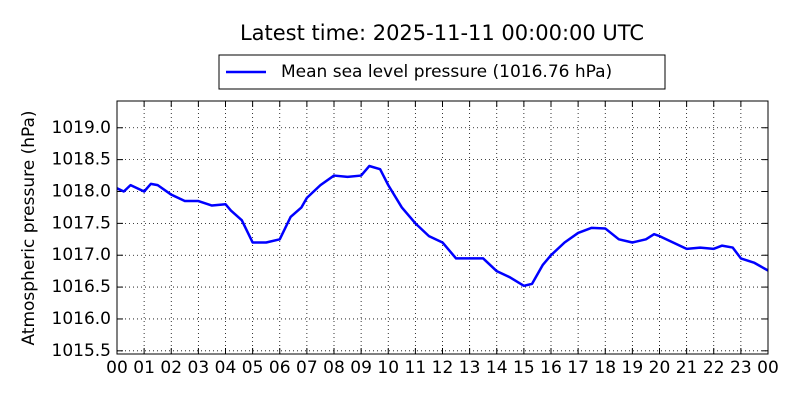 The image size is (800, 400). I want to click on y-tick-label: 1015.5, so click(81, 351).